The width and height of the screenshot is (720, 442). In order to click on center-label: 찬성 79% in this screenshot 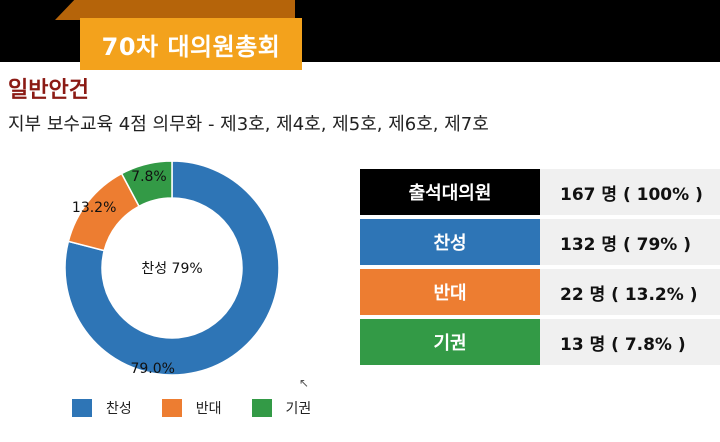, I will do `click(171, 269)`.